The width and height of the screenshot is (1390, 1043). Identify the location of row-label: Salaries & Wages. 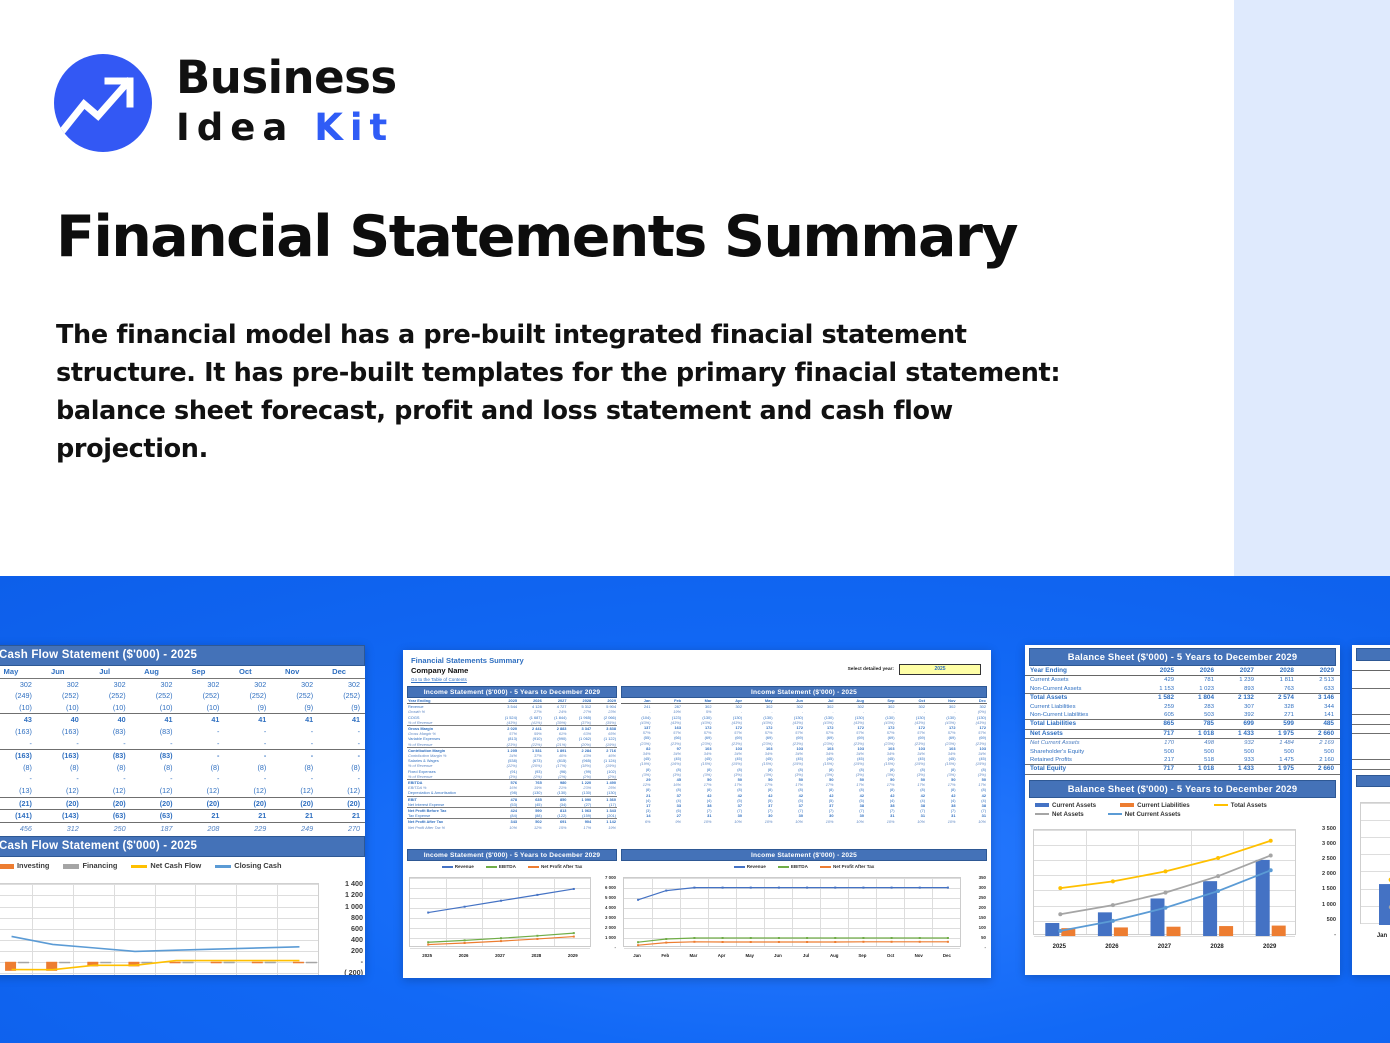
(423, 761).